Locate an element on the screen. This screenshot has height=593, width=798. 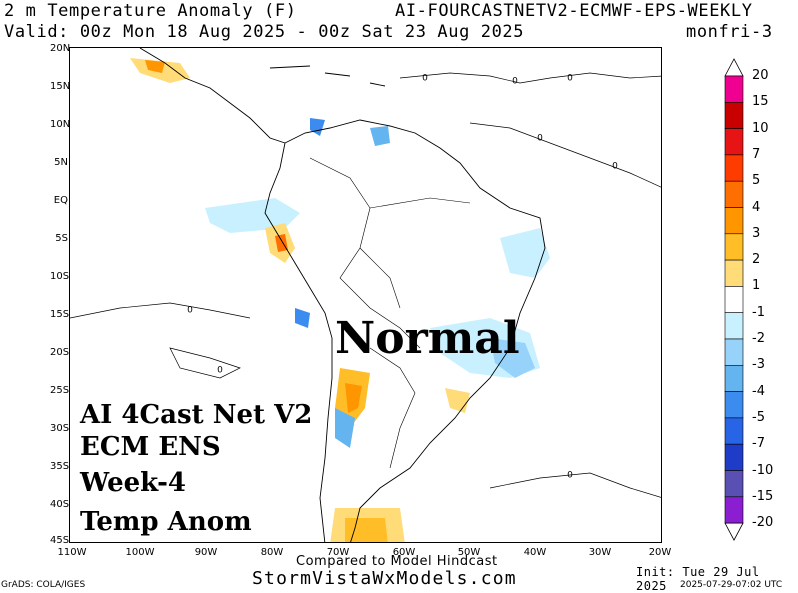
lat-label: 40S is located at coordinates (60, 504).